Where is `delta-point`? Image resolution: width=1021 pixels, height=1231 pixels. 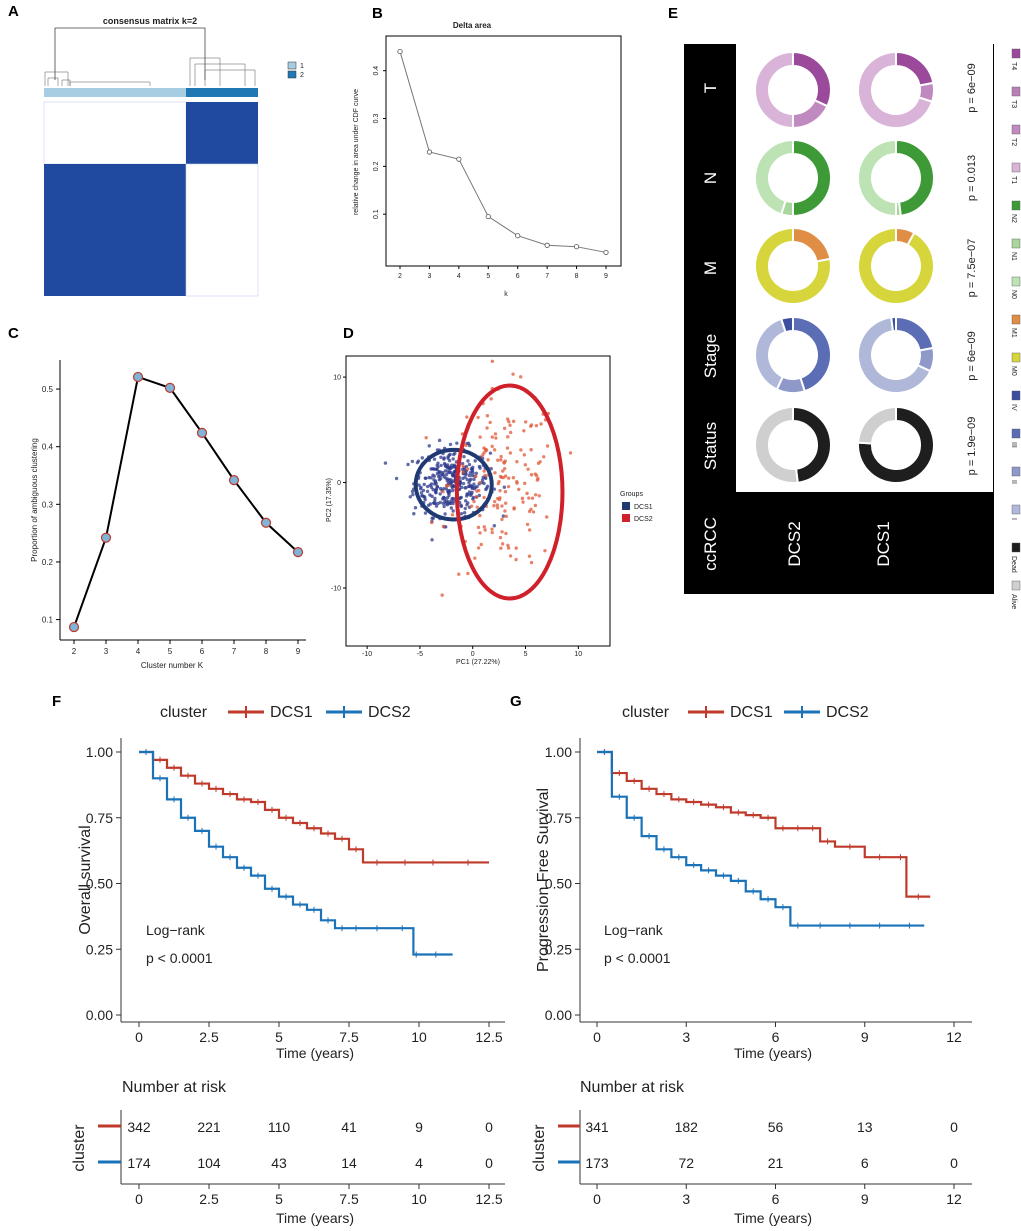 delta-point is located at coordinates (518, 236).